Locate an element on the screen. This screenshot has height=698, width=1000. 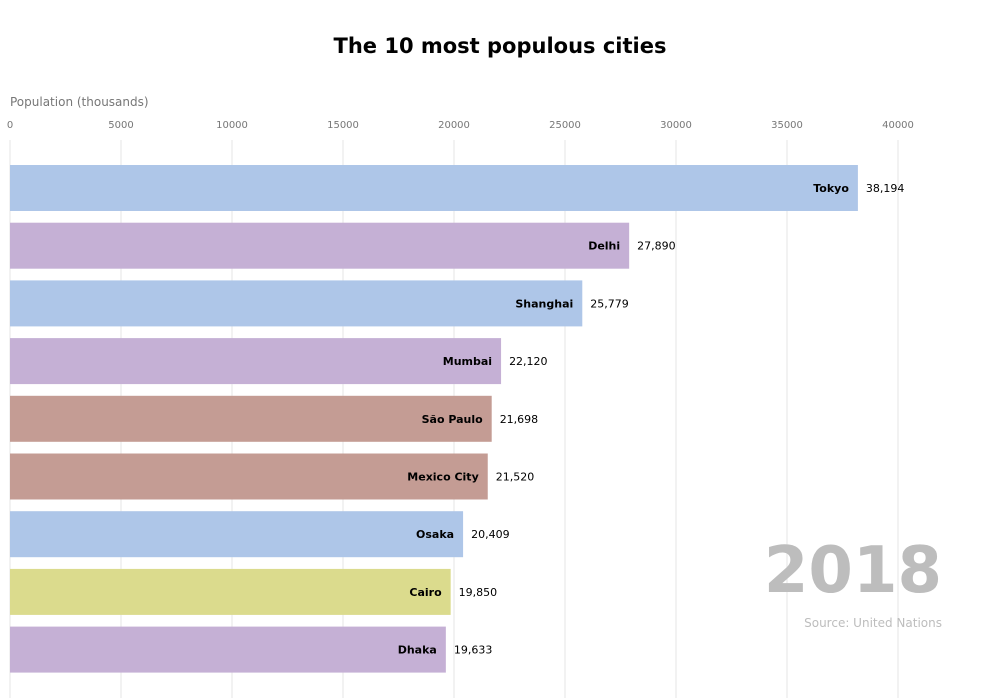
bar-category-label: São Paulo is located at coordinates (453, 419).